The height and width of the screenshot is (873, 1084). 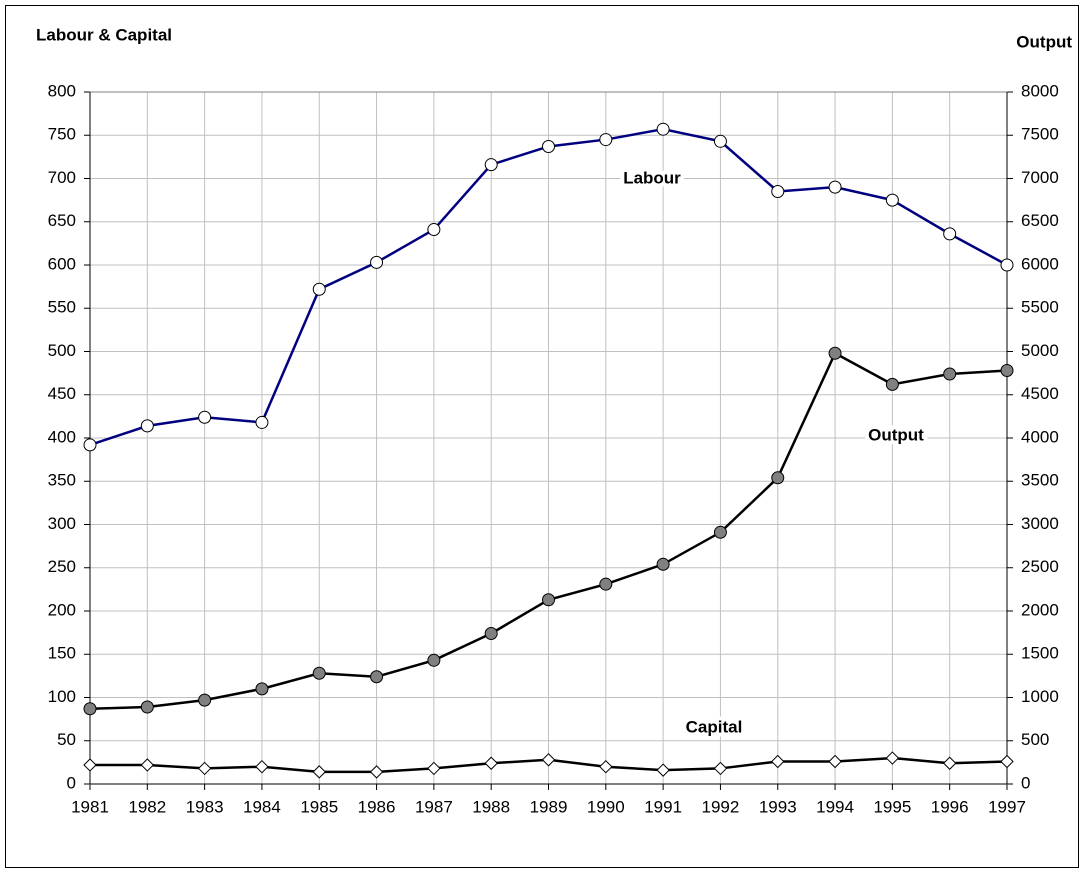 What do you see at coordinates (1025, 782) in the screenshot?
I see `y2-tick-label: 0` at bounding box center [1025, 782].